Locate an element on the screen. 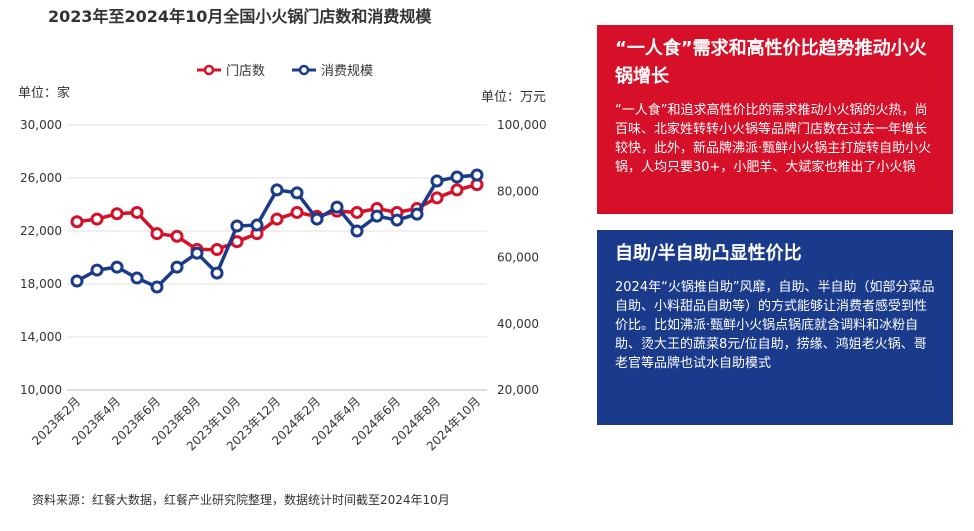  y2-tick-label: 100,000 is located at coordinates (522, 125).